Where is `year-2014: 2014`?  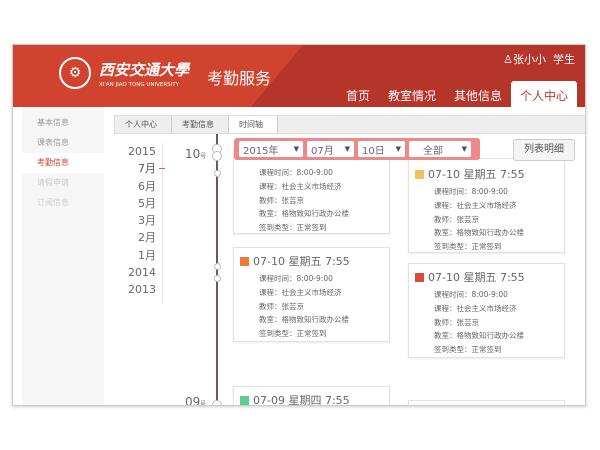 year-2014: 2014 is located at coordinates (142, 273).